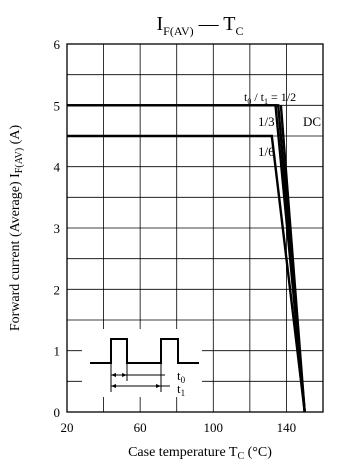 The image size is (338, 467). I want to click on y-tick-label: 2, so click(57, 289).